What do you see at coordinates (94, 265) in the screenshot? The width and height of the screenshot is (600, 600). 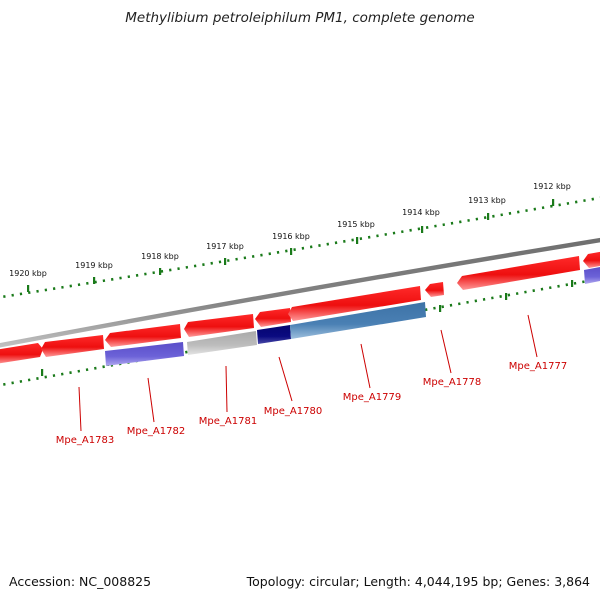 I see `scale-label-1919: 1919 kbp` at bounding box center [94, 265].